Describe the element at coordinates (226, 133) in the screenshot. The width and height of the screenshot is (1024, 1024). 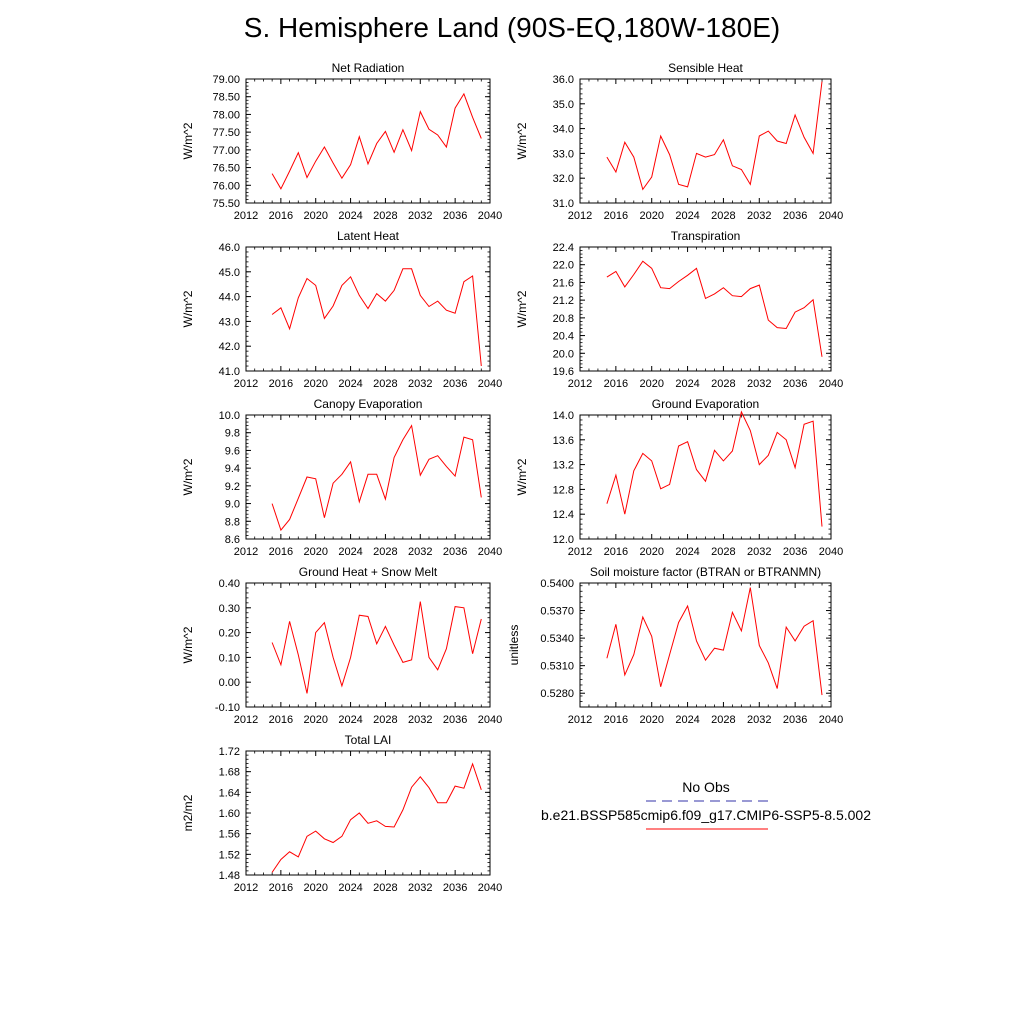
I see `y-tick-label: 77.50` at that location.